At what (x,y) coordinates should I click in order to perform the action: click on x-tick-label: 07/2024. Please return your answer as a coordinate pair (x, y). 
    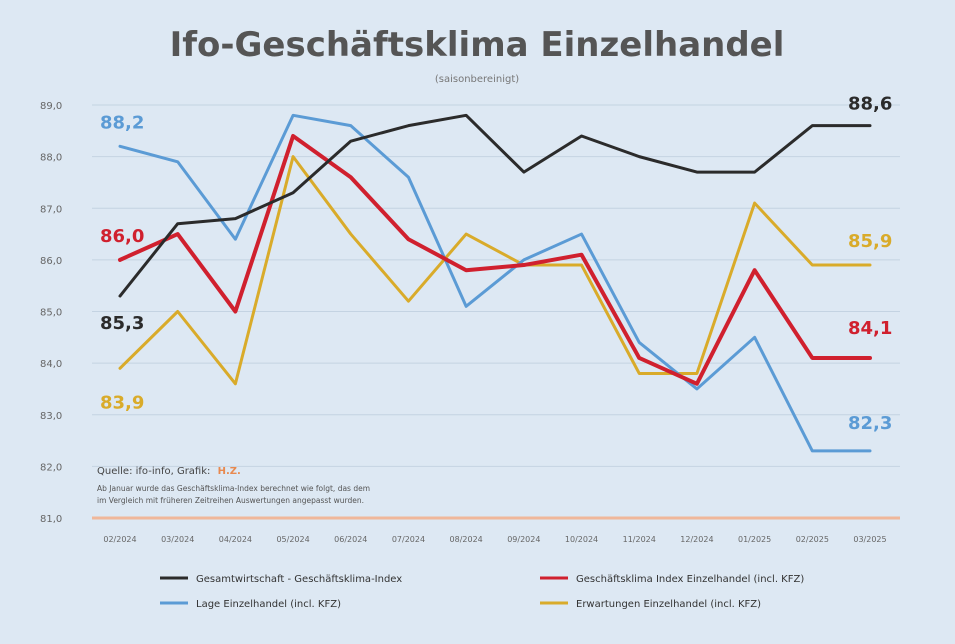
    Looking at the image, I should click on (408, 539).